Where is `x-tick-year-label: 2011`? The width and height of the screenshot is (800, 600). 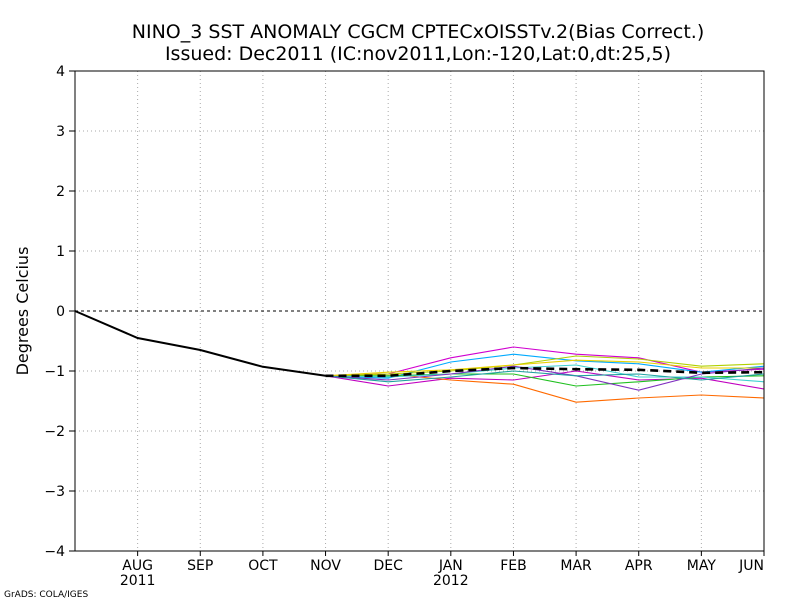 x-tick-year-label: 2011 is located at coordinates (138, 581).